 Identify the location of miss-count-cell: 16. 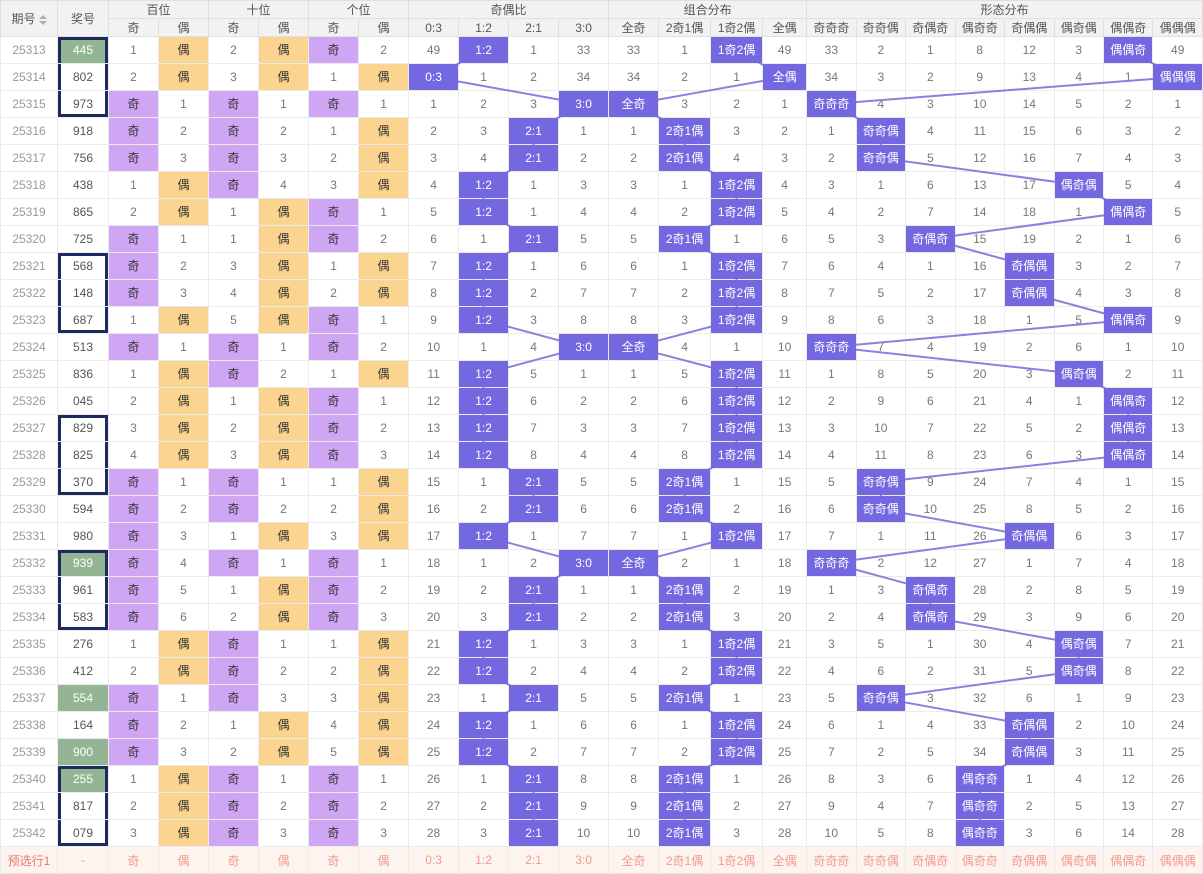
(980, 266).